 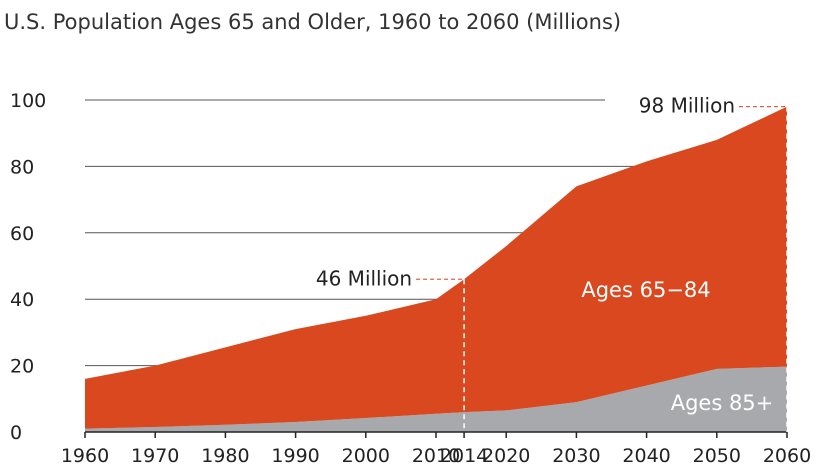 What do you see at coordinates (646, 456) in the screenshot?
I see `x-tick-label-2040: 2040` at bounding box center [646, 456].